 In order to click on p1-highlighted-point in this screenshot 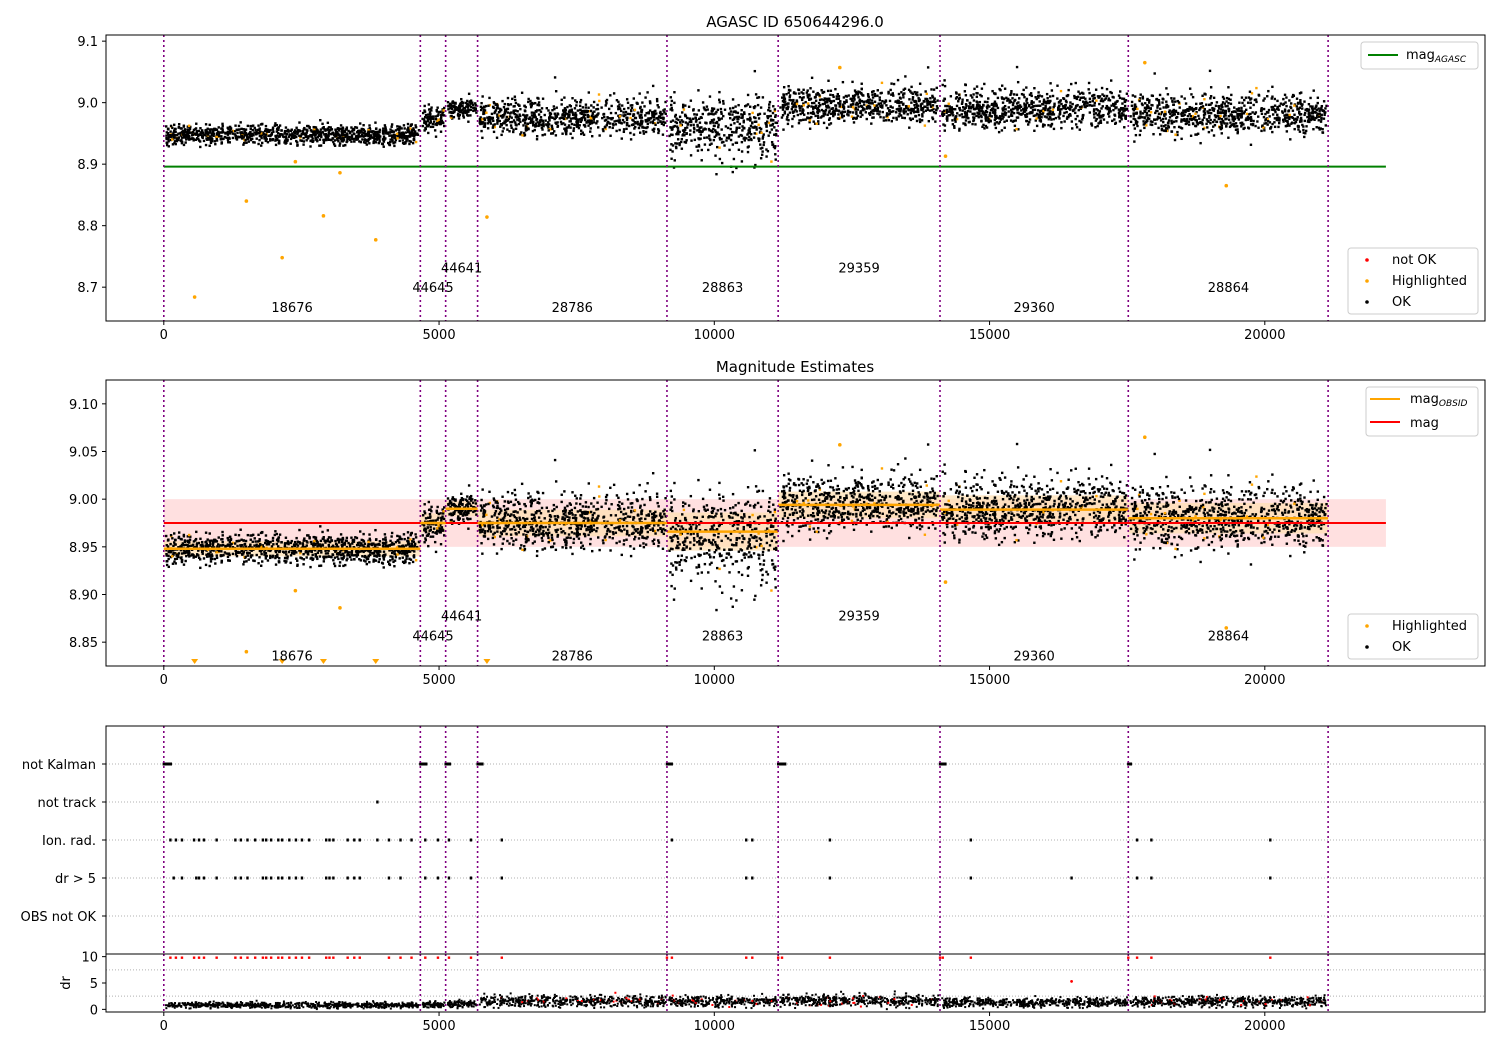, I will do `click(605, 129)`.